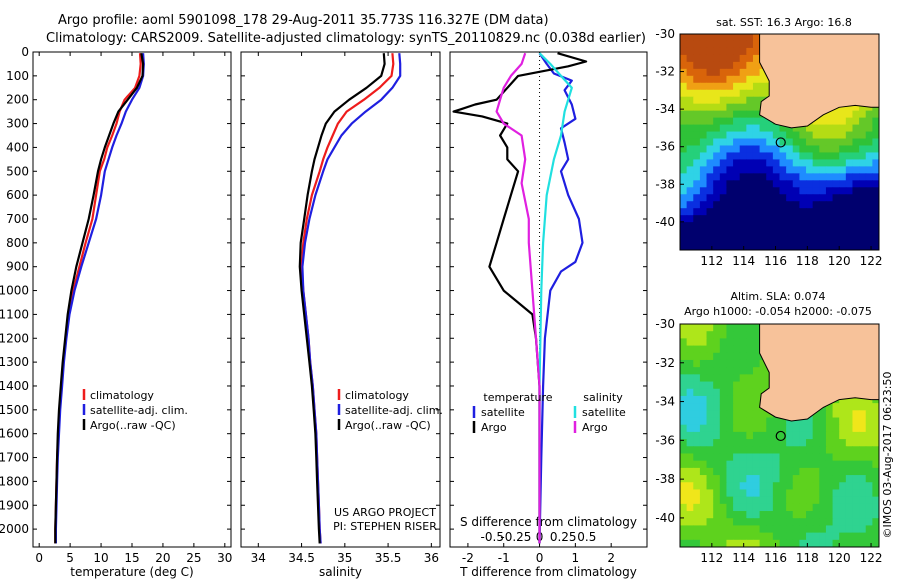 The width and height of the screenshot is (900, 580). I want to click on legend-heading-salinity: salinity, so click(603, 397).